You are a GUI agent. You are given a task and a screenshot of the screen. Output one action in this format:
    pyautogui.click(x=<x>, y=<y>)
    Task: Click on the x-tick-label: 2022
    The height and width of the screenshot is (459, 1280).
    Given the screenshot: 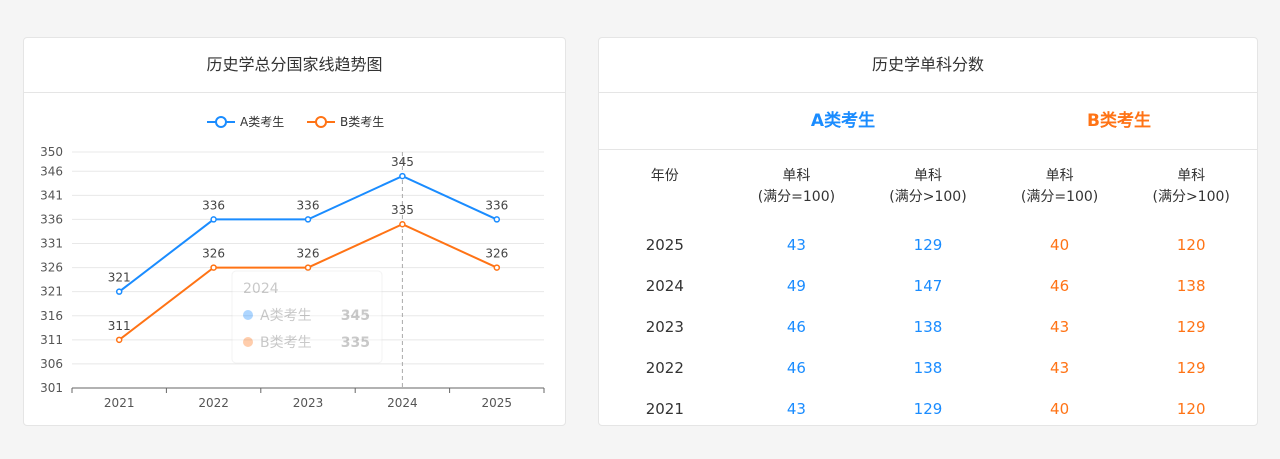 What is the action you would take?
    pyautogui.click(x=213, y=403)
    